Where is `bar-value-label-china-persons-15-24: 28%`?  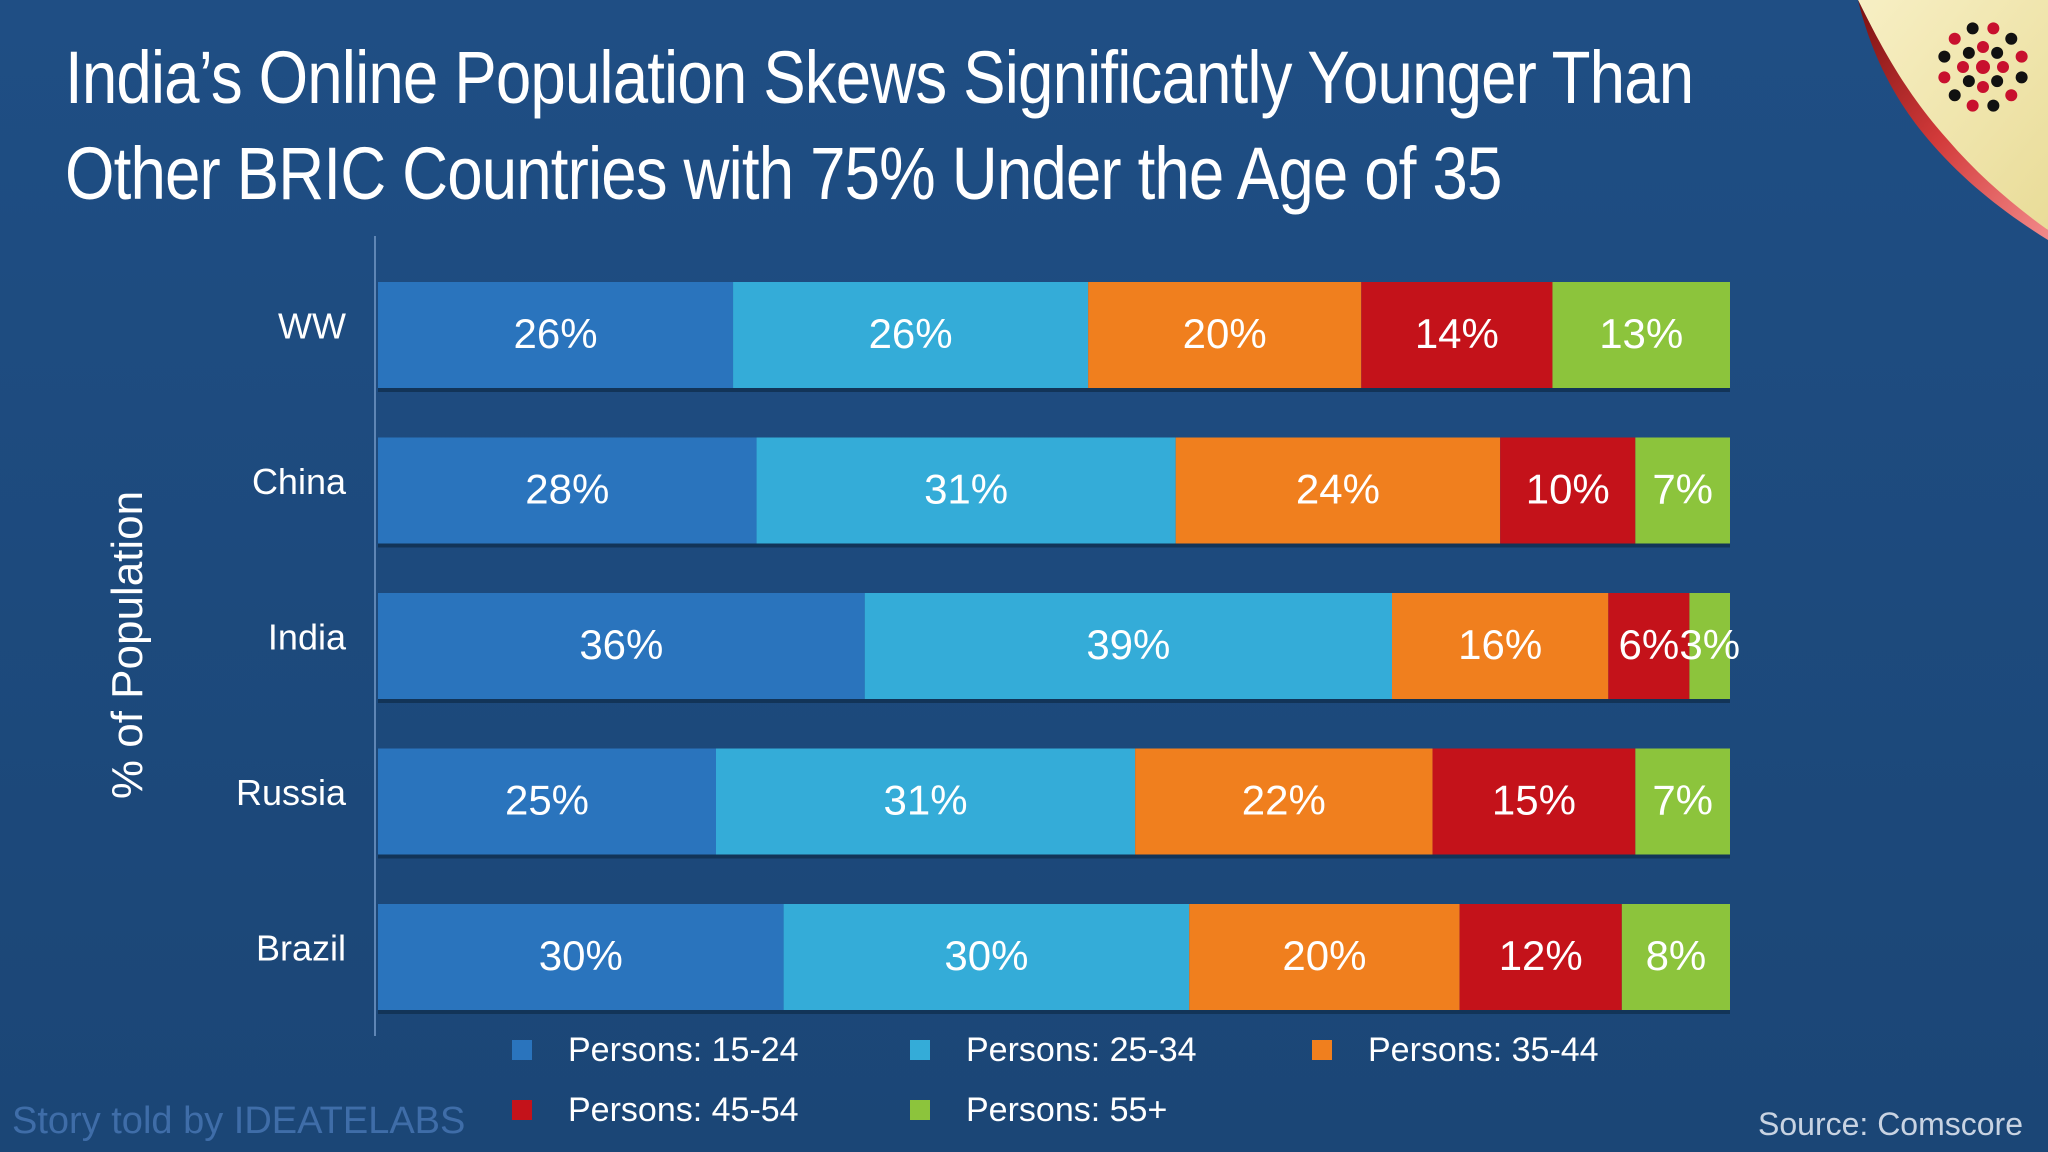 bar-value-label-china-persons-15-24: 28% is located at coordinates (567, 489).